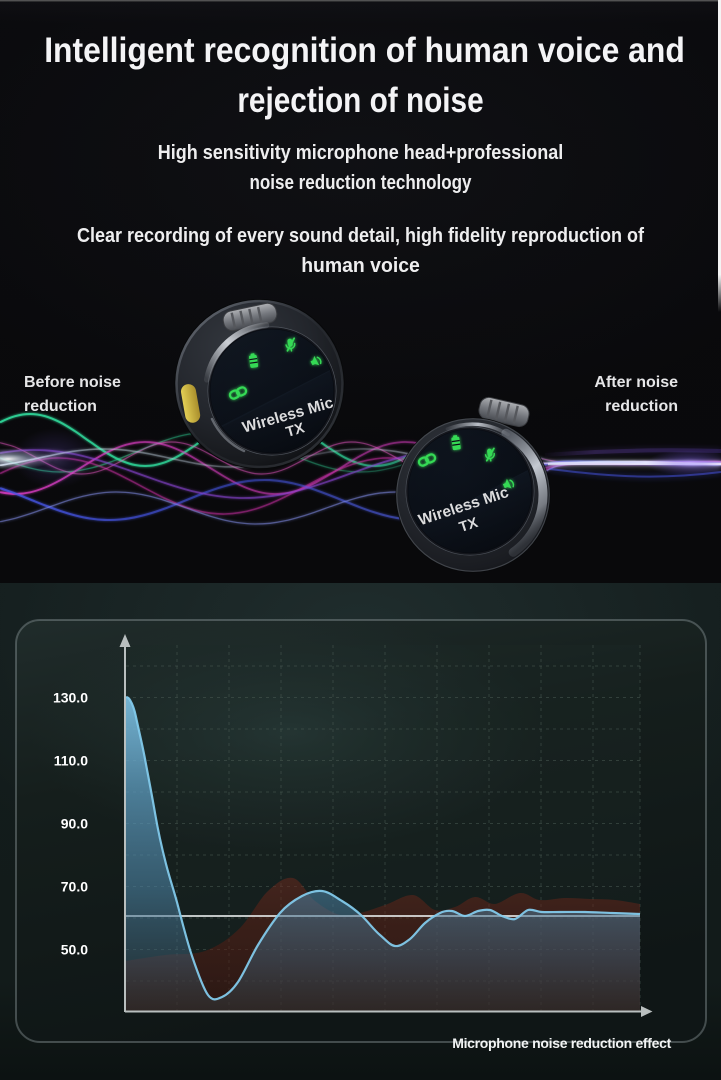 This screenshot has width=721, height=1080. Describe the element at coordinates (74, 950) in the screenshot. I see `svg-text: 50.0` at that location.